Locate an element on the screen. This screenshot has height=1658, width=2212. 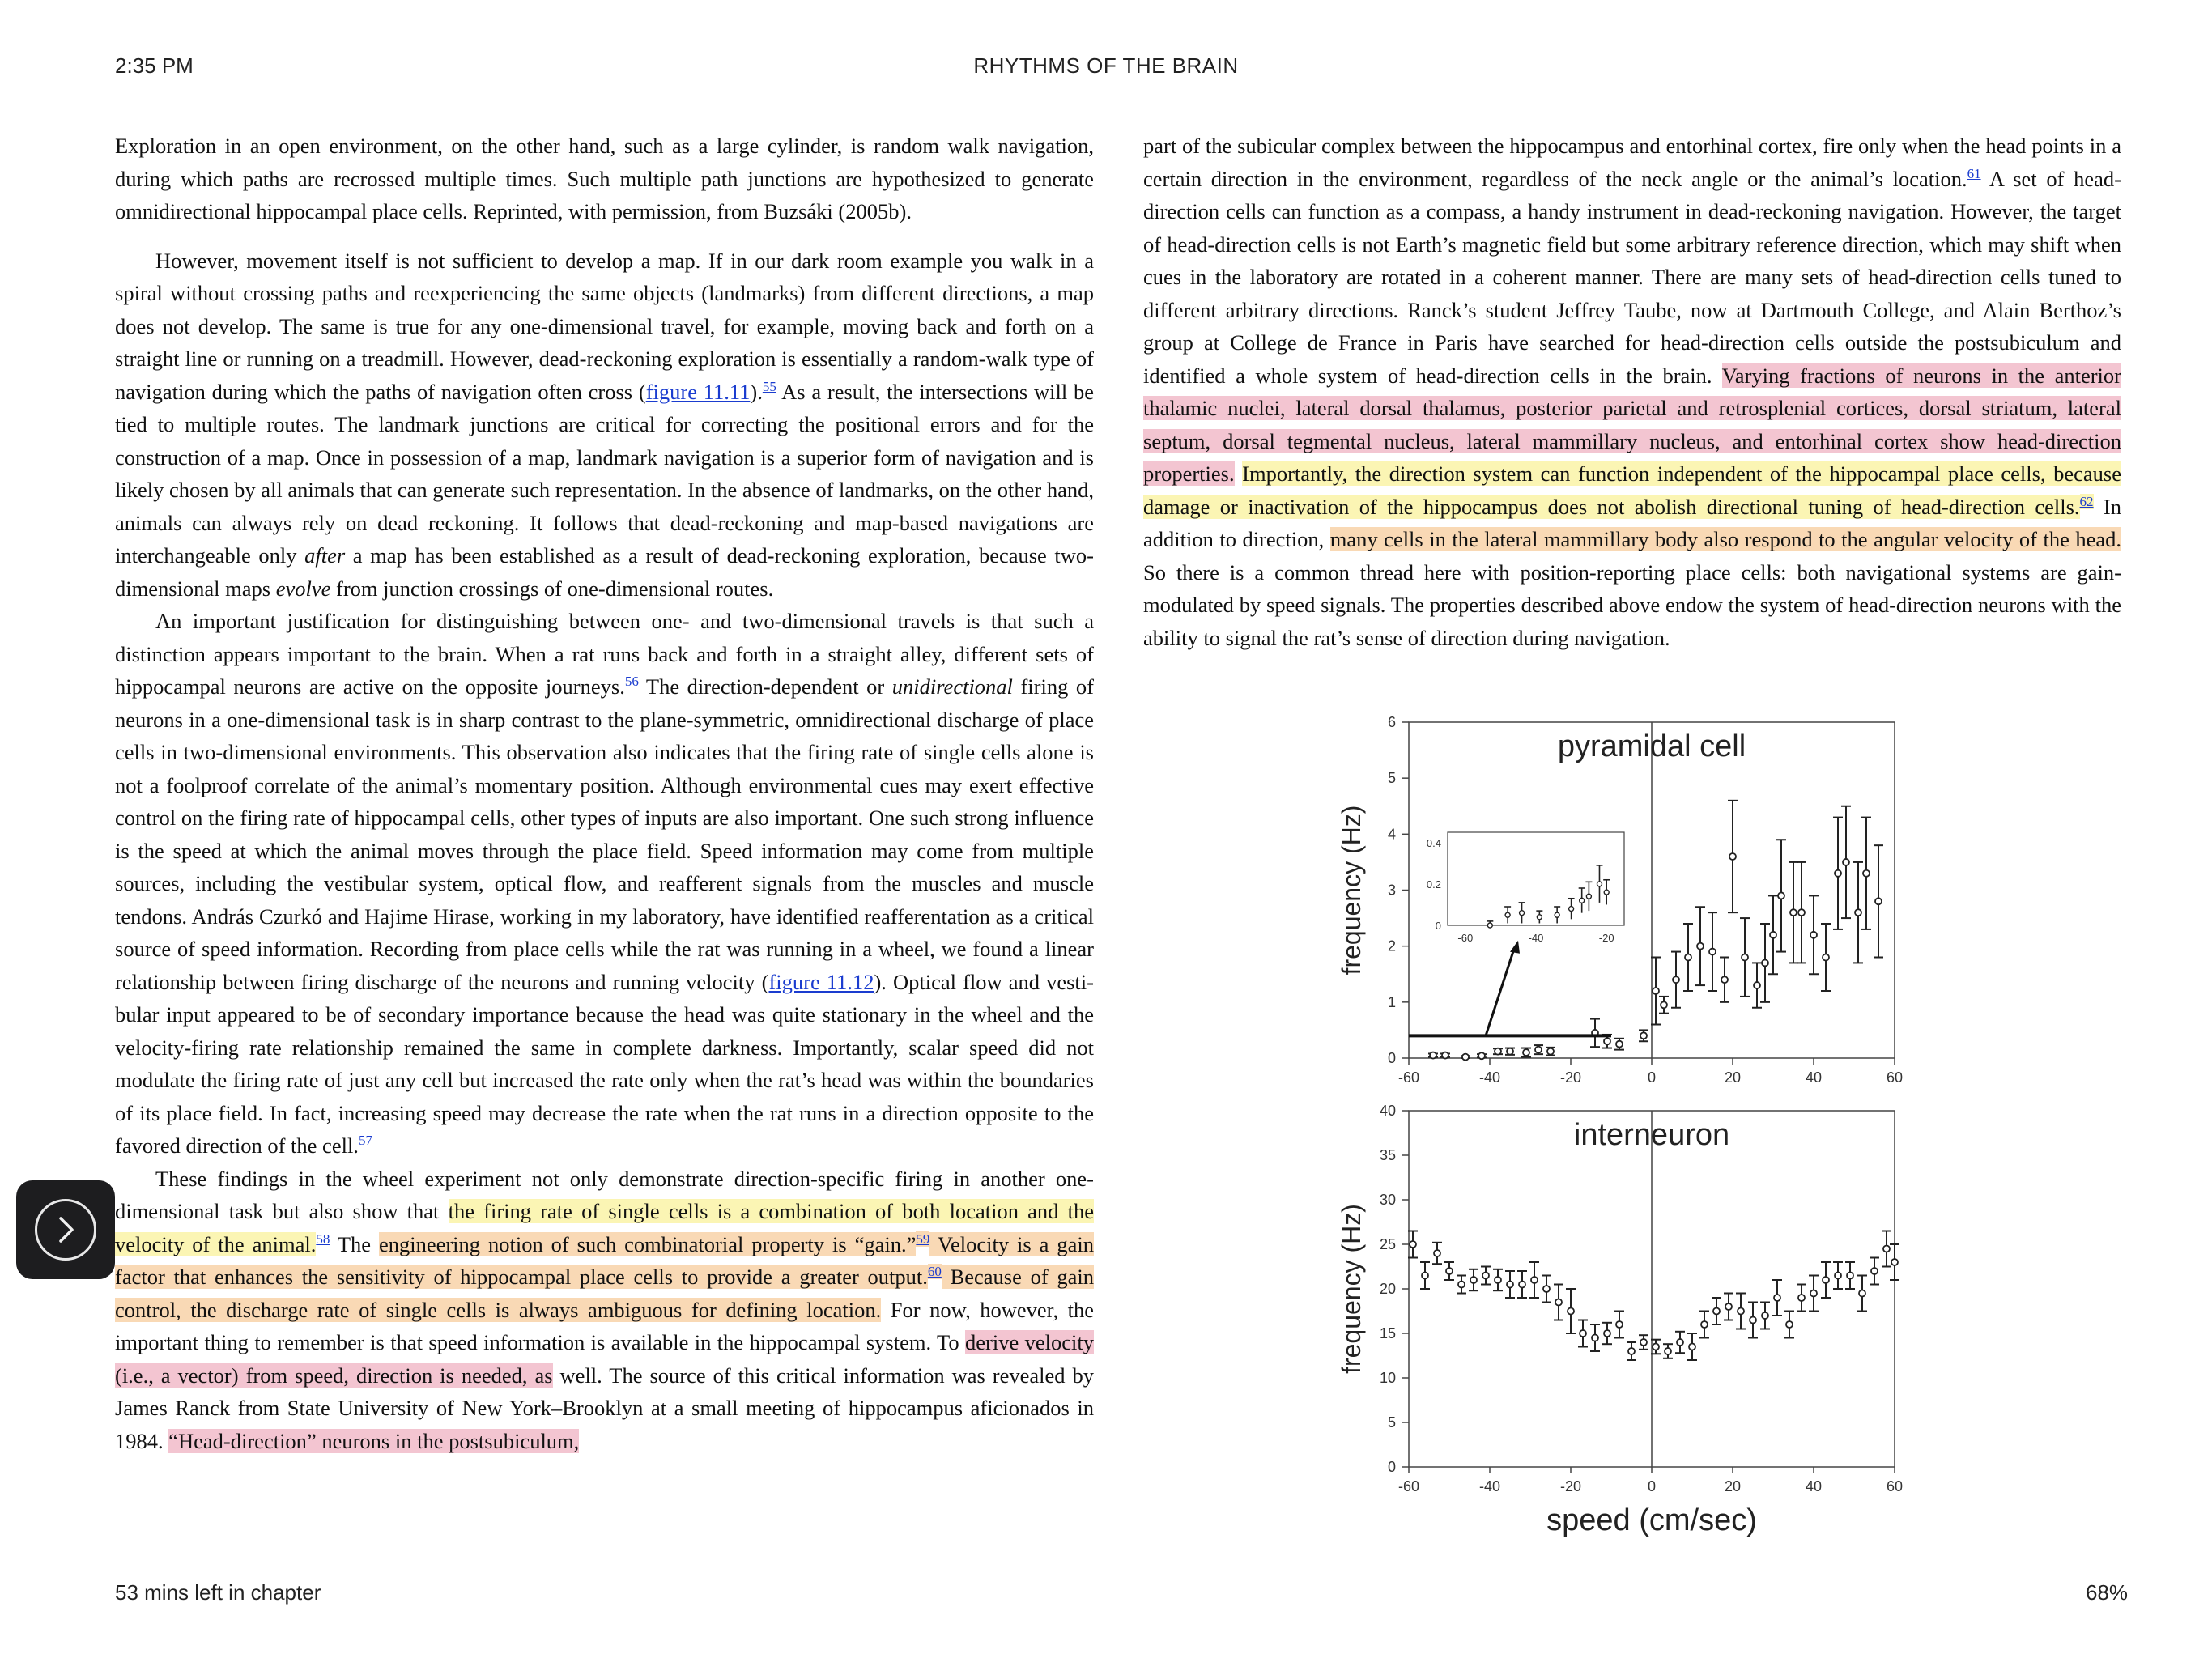
footnote-link: 58 is located at coordinates (323, 1239).